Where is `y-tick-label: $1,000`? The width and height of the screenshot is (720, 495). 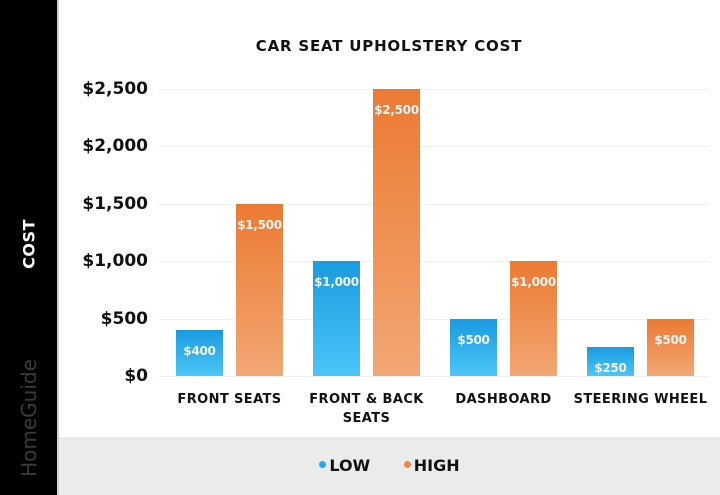
y-tick-label: $1,000 is located at coordinates (115, 261).